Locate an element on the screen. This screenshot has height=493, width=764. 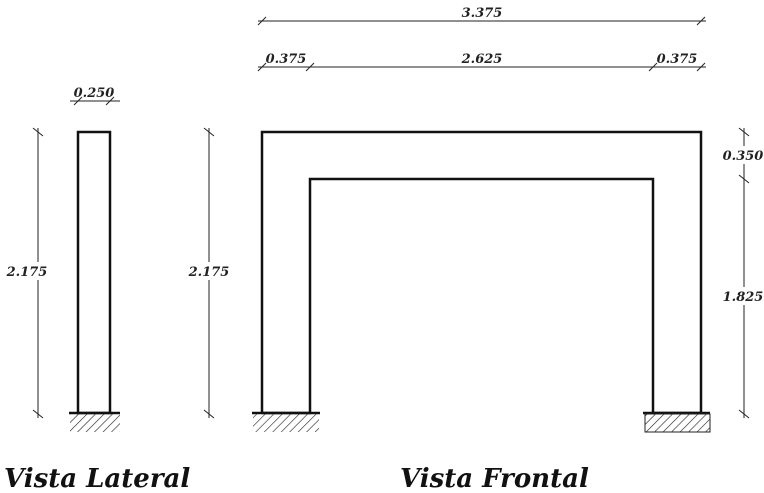
lateral-view: 0.250 2.175 is located at coordinates (63, 259).